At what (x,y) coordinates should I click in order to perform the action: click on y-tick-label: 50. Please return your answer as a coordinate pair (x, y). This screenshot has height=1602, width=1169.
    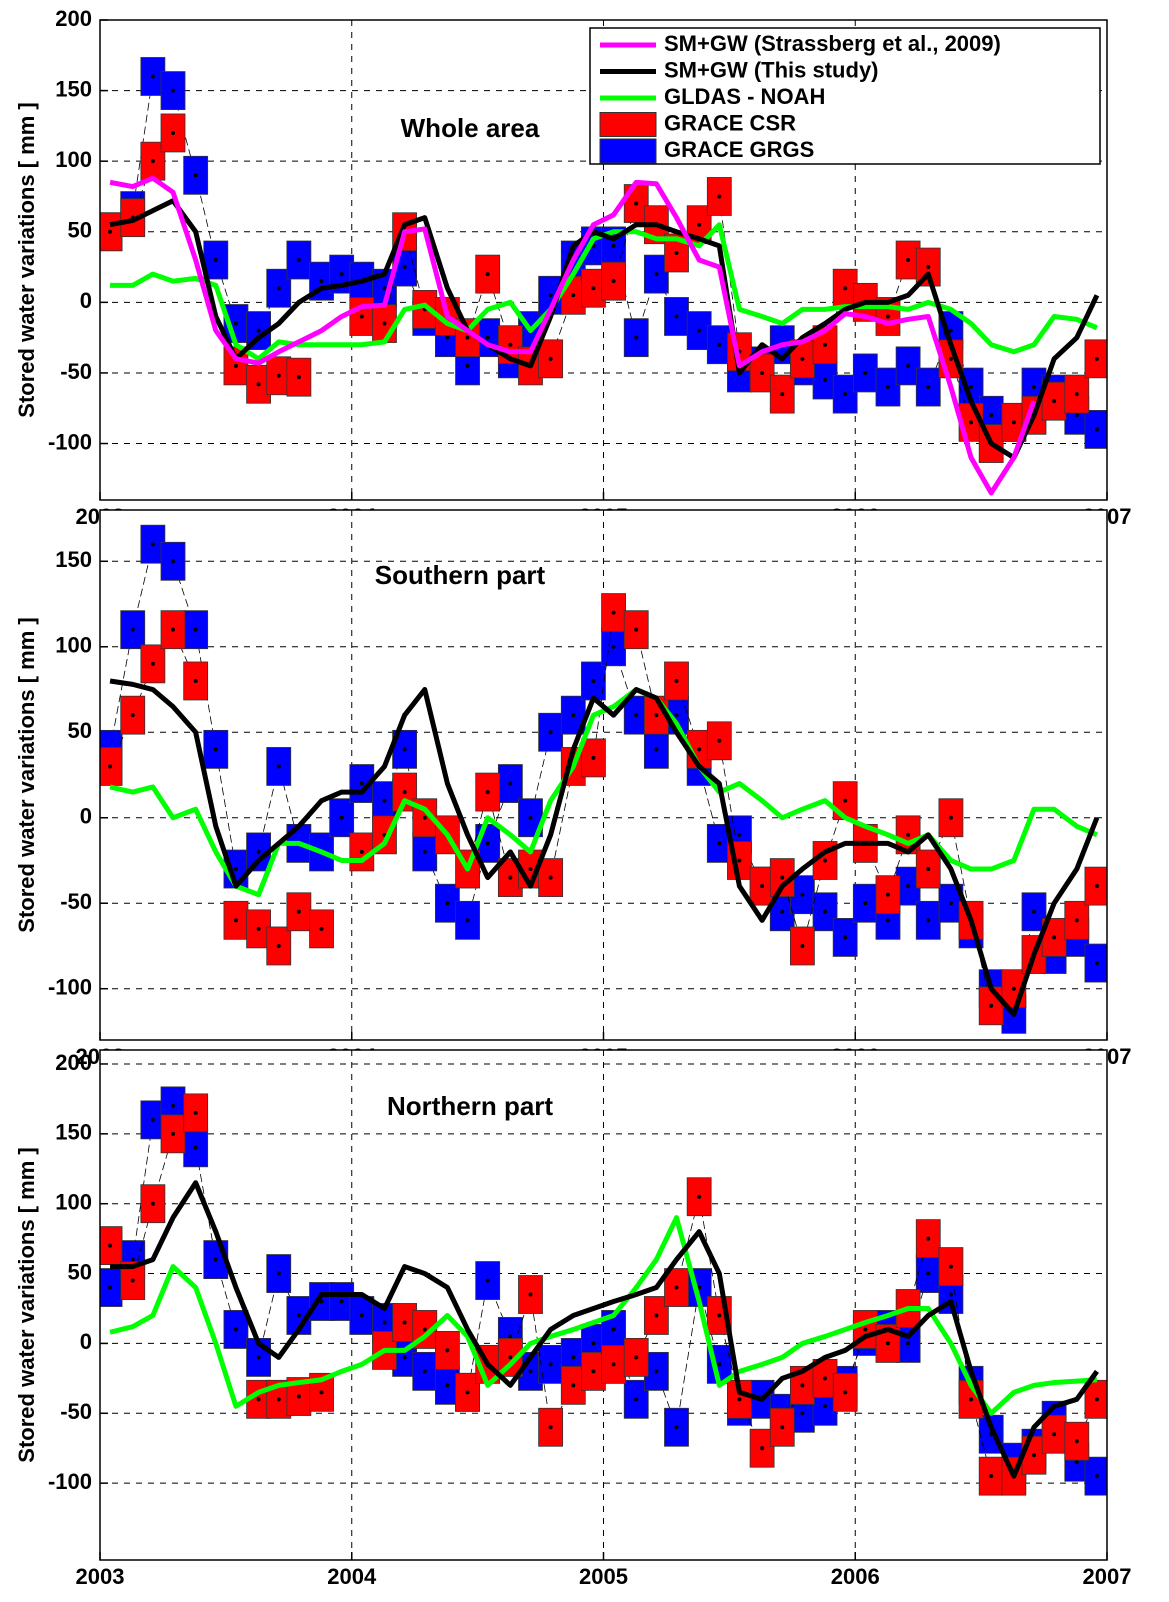
    Looking at the image, I should click on (80, 730).